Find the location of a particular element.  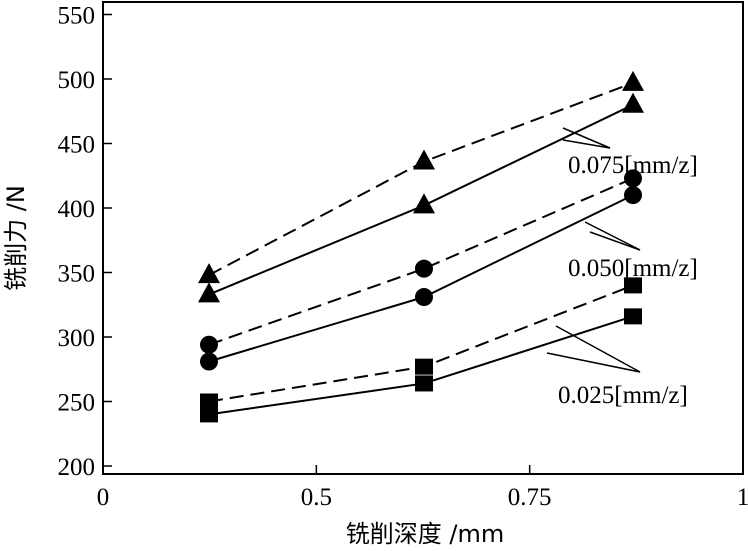

x-tick-label: 0.5 is located at coordinates (316, 497).